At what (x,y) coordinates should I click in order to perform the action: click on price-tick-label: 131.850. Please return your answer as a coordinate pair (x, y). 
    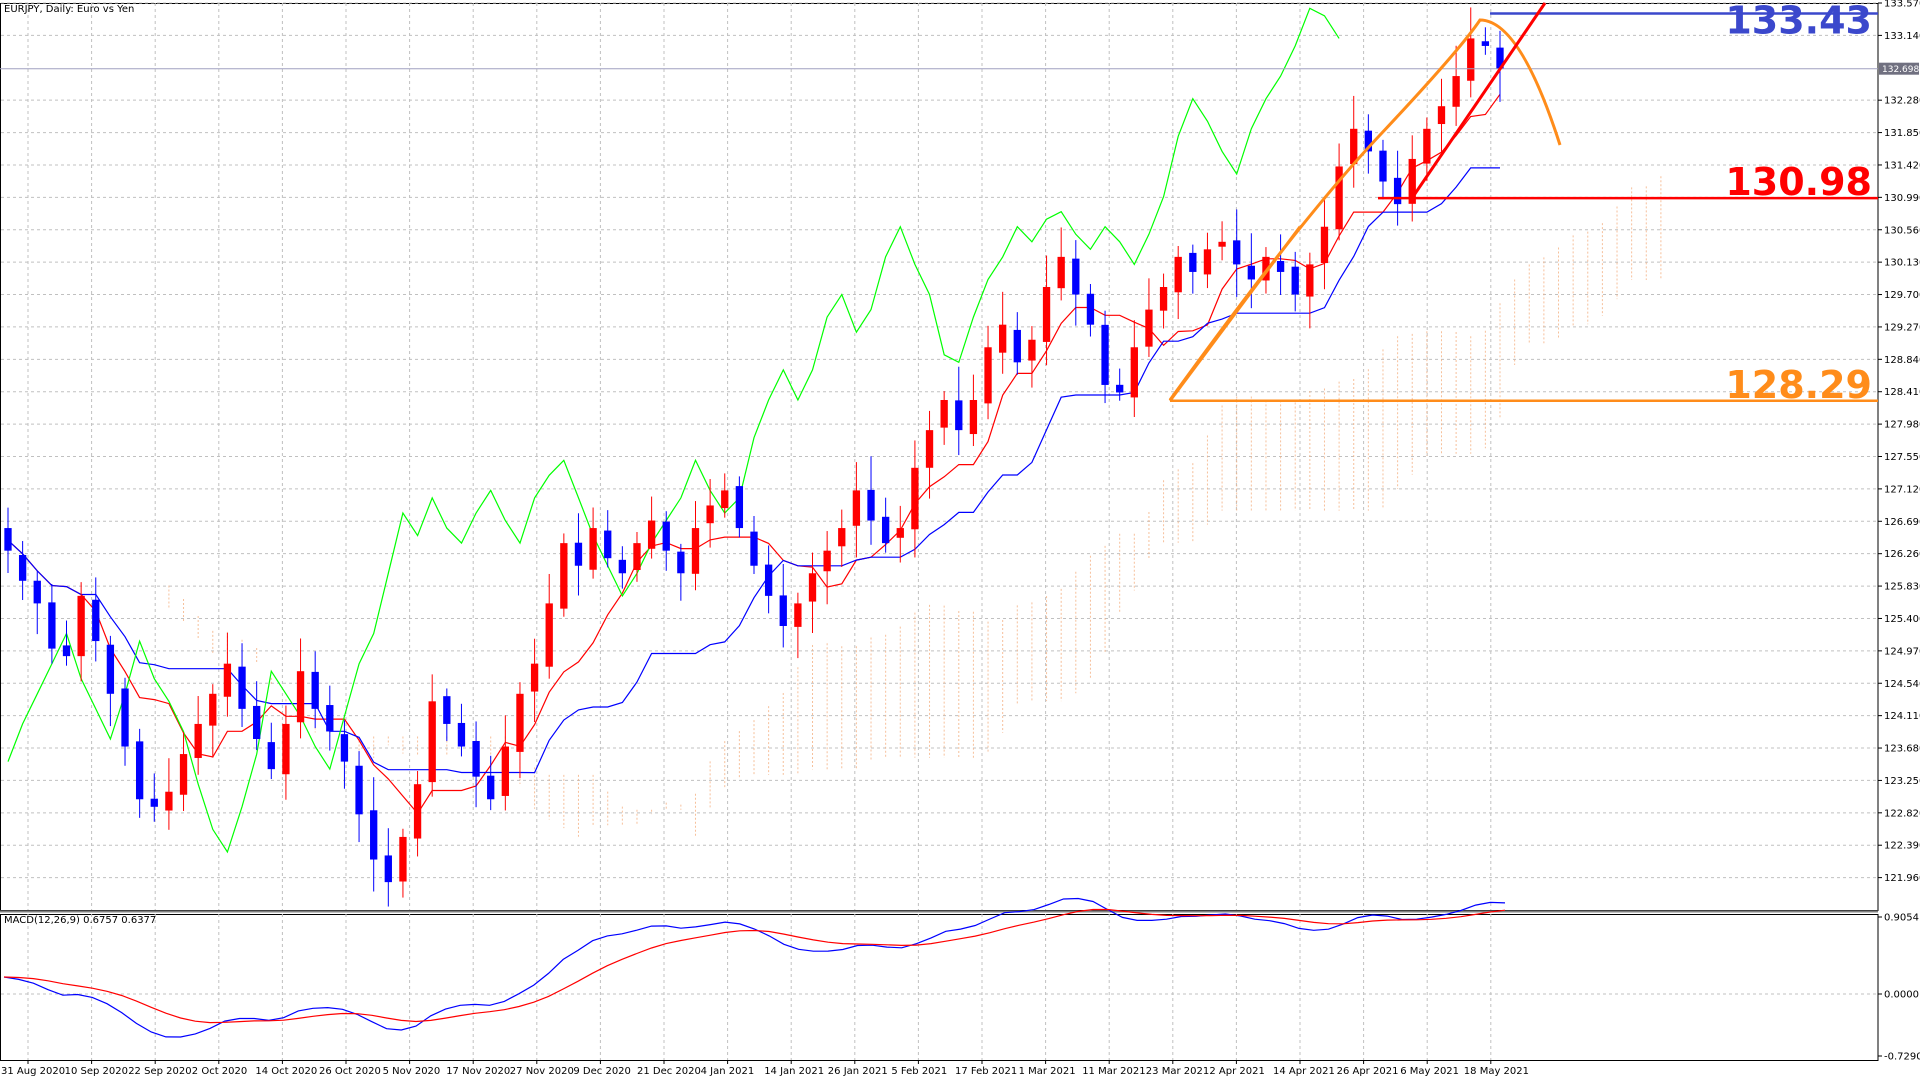
    Looking at the image, I should click on (1902, 133).